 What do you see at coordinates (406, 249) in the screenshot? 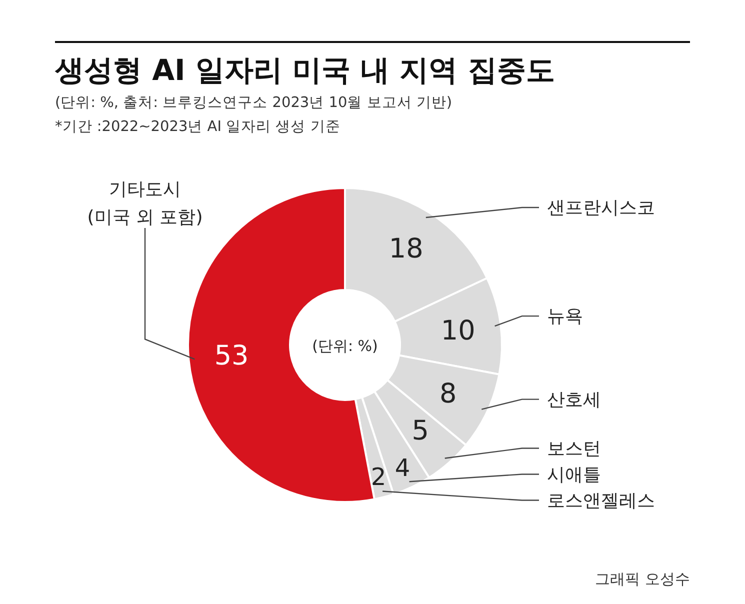
I see `data-label: 18` at bounding box center [406, 249].